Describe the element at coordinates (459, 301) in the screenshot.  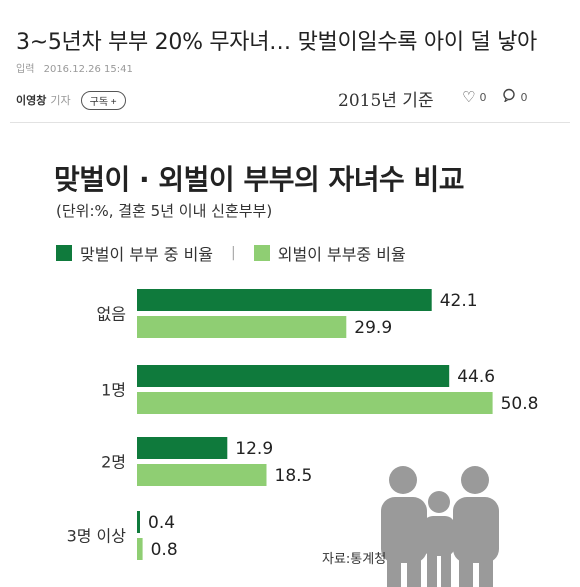
I see `bar-value-label: 42.1` at that location.